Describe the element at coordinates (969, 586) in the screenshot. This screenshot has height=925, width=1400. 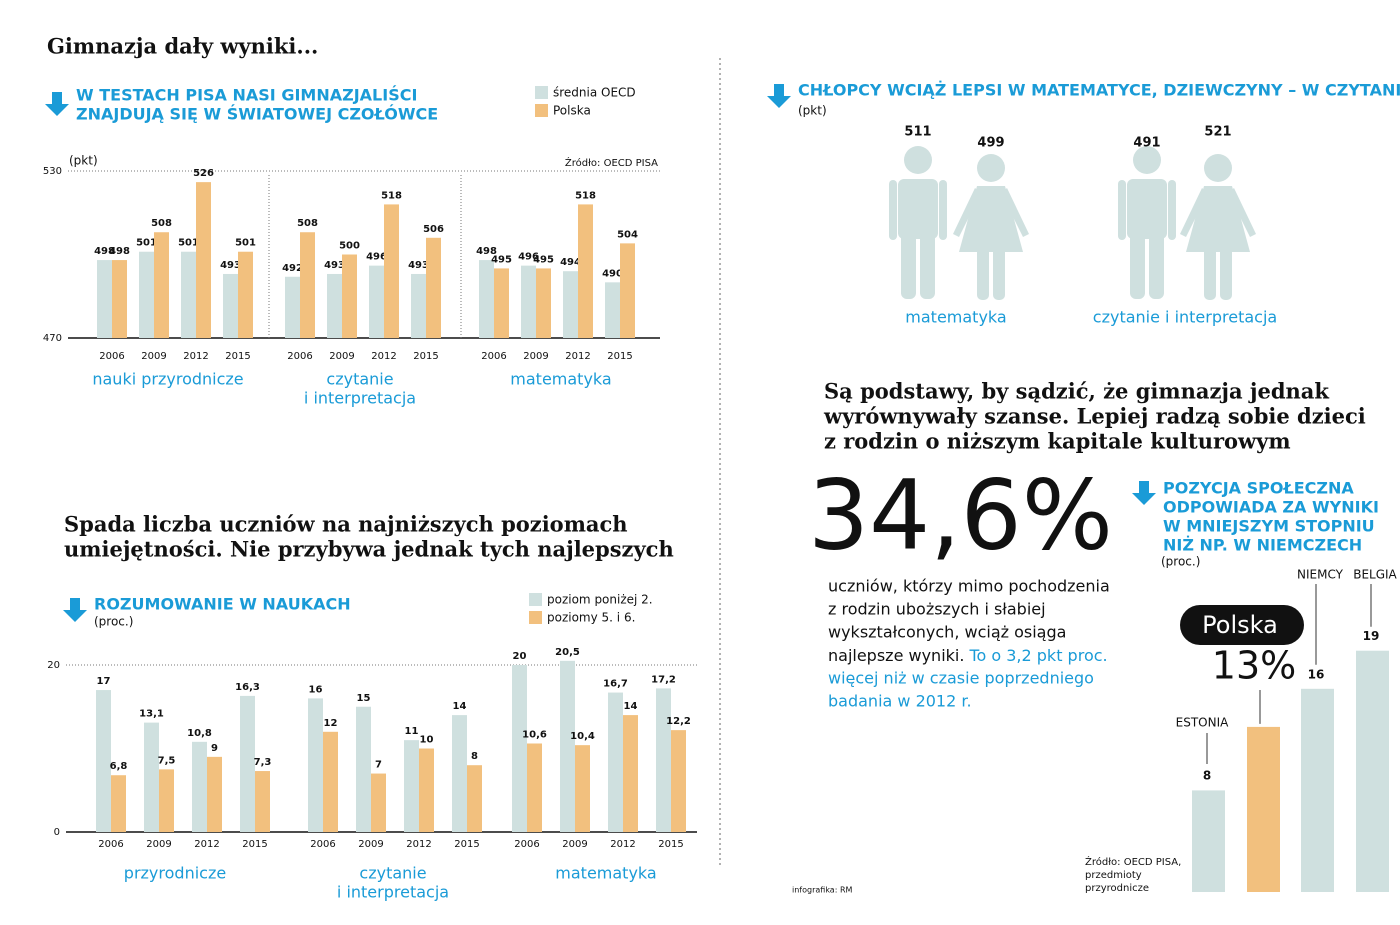
I see `stat-text: uczniów, którzy mimo pochodzenia` at that location.